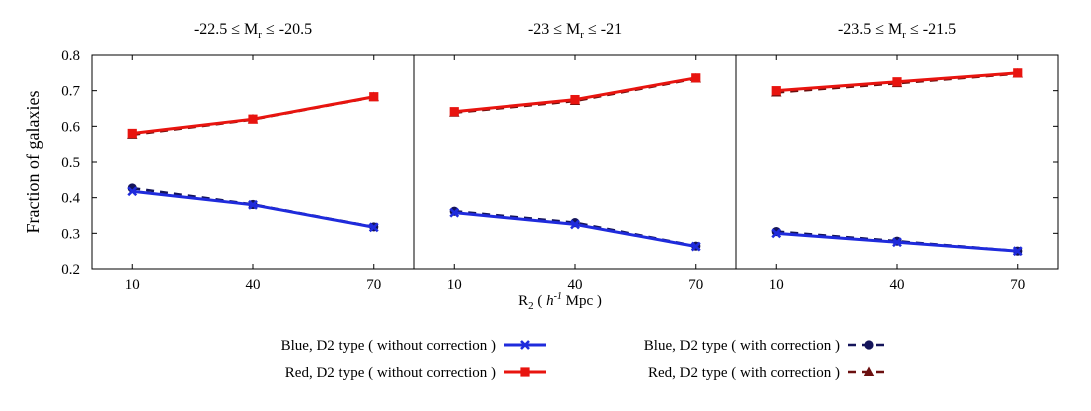 This screenshot has width=1091, height=411. What do you see at coordinates (897, 31) in the screenshot?
I see `panel-title: -23.5 ≤ Mr ≤ -21.5` at bounding box center [897, 31].